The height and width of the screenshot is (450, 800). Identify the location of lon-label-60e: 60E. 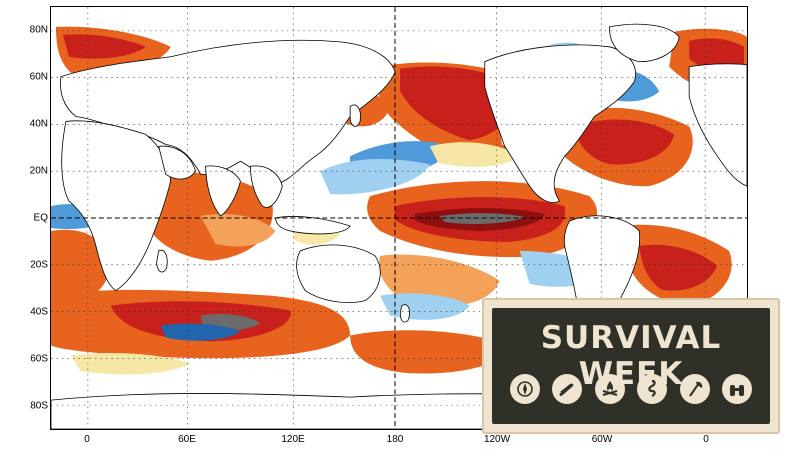
(187, 439).